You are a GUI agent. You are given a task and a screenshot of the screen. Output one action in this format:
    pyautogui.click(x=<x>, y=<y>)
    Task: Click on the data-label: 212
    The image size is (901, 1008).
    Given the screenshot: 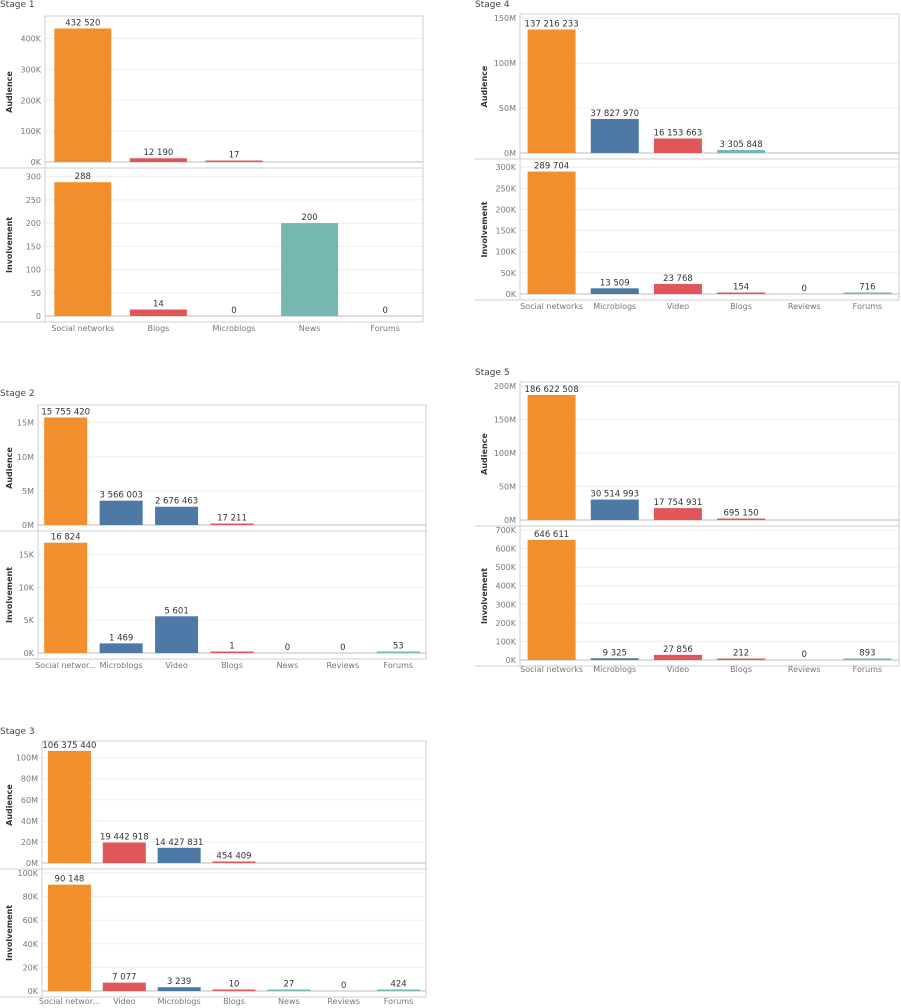 What is the action you would take?
    pyautogui.click(x=741, y=654)
    